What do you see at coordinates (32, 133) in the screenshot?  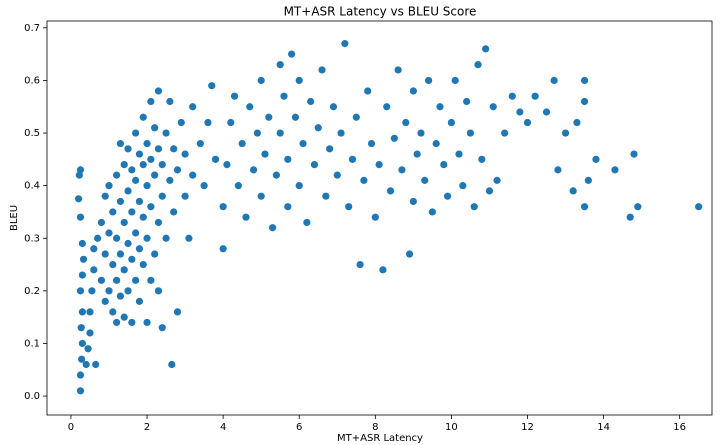 I see `y-tick-label: 0.5` at bounding box center [32, 133].